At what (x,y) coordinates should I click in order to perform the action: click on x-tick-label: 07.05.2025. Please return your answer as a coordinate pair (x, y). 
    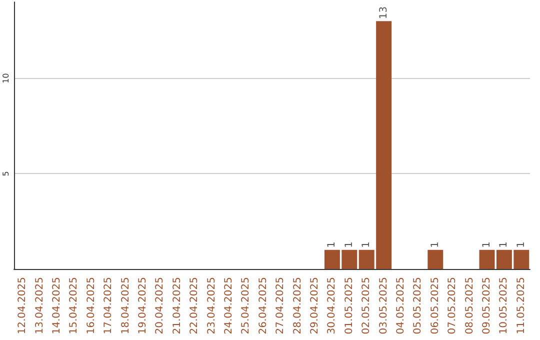
    Looking at the image, I should click on (452, 305).